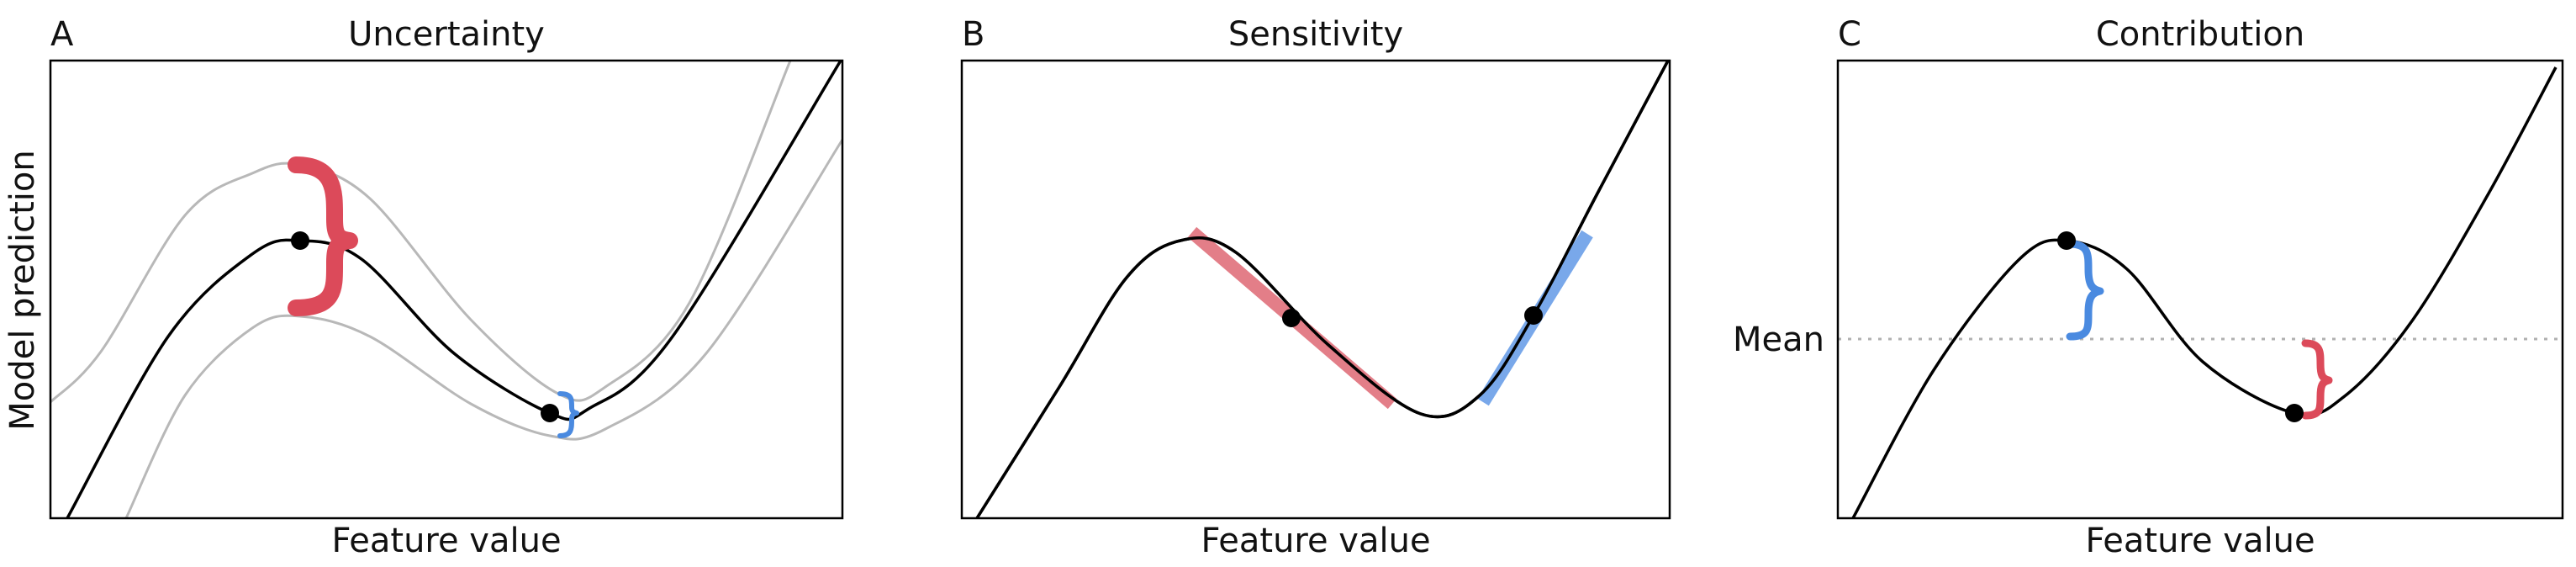 The width and height of the screenshot is (2576, 567). I want to click on panel-title: Contribution, so click(2200, 34).